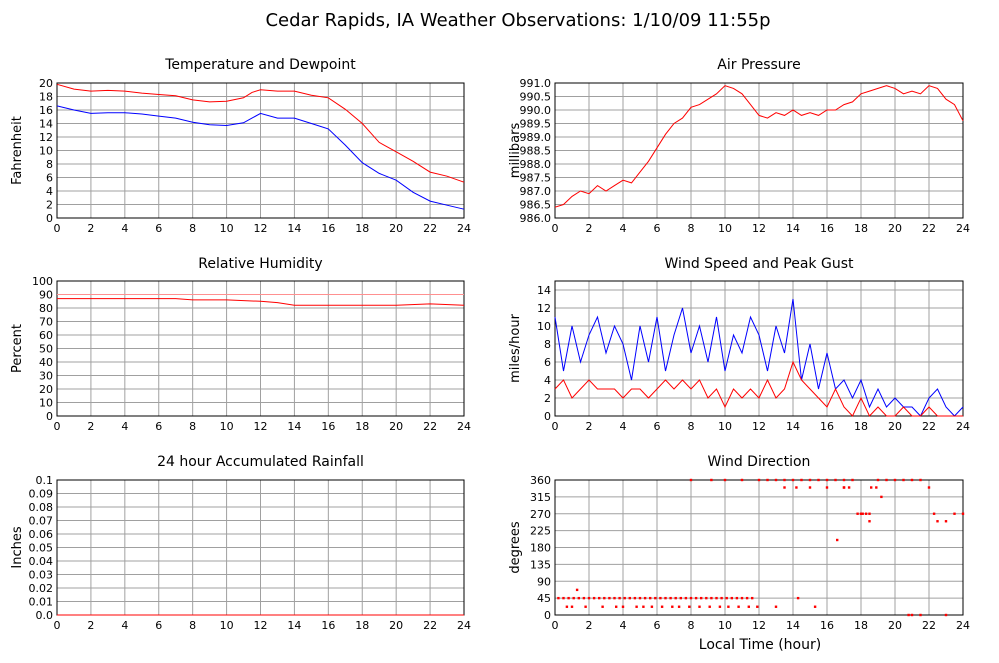  What do you see at coordinates (963, 228) in the screenshot?
I see `x-tick-label: 24` at bounding box center [963, 228].